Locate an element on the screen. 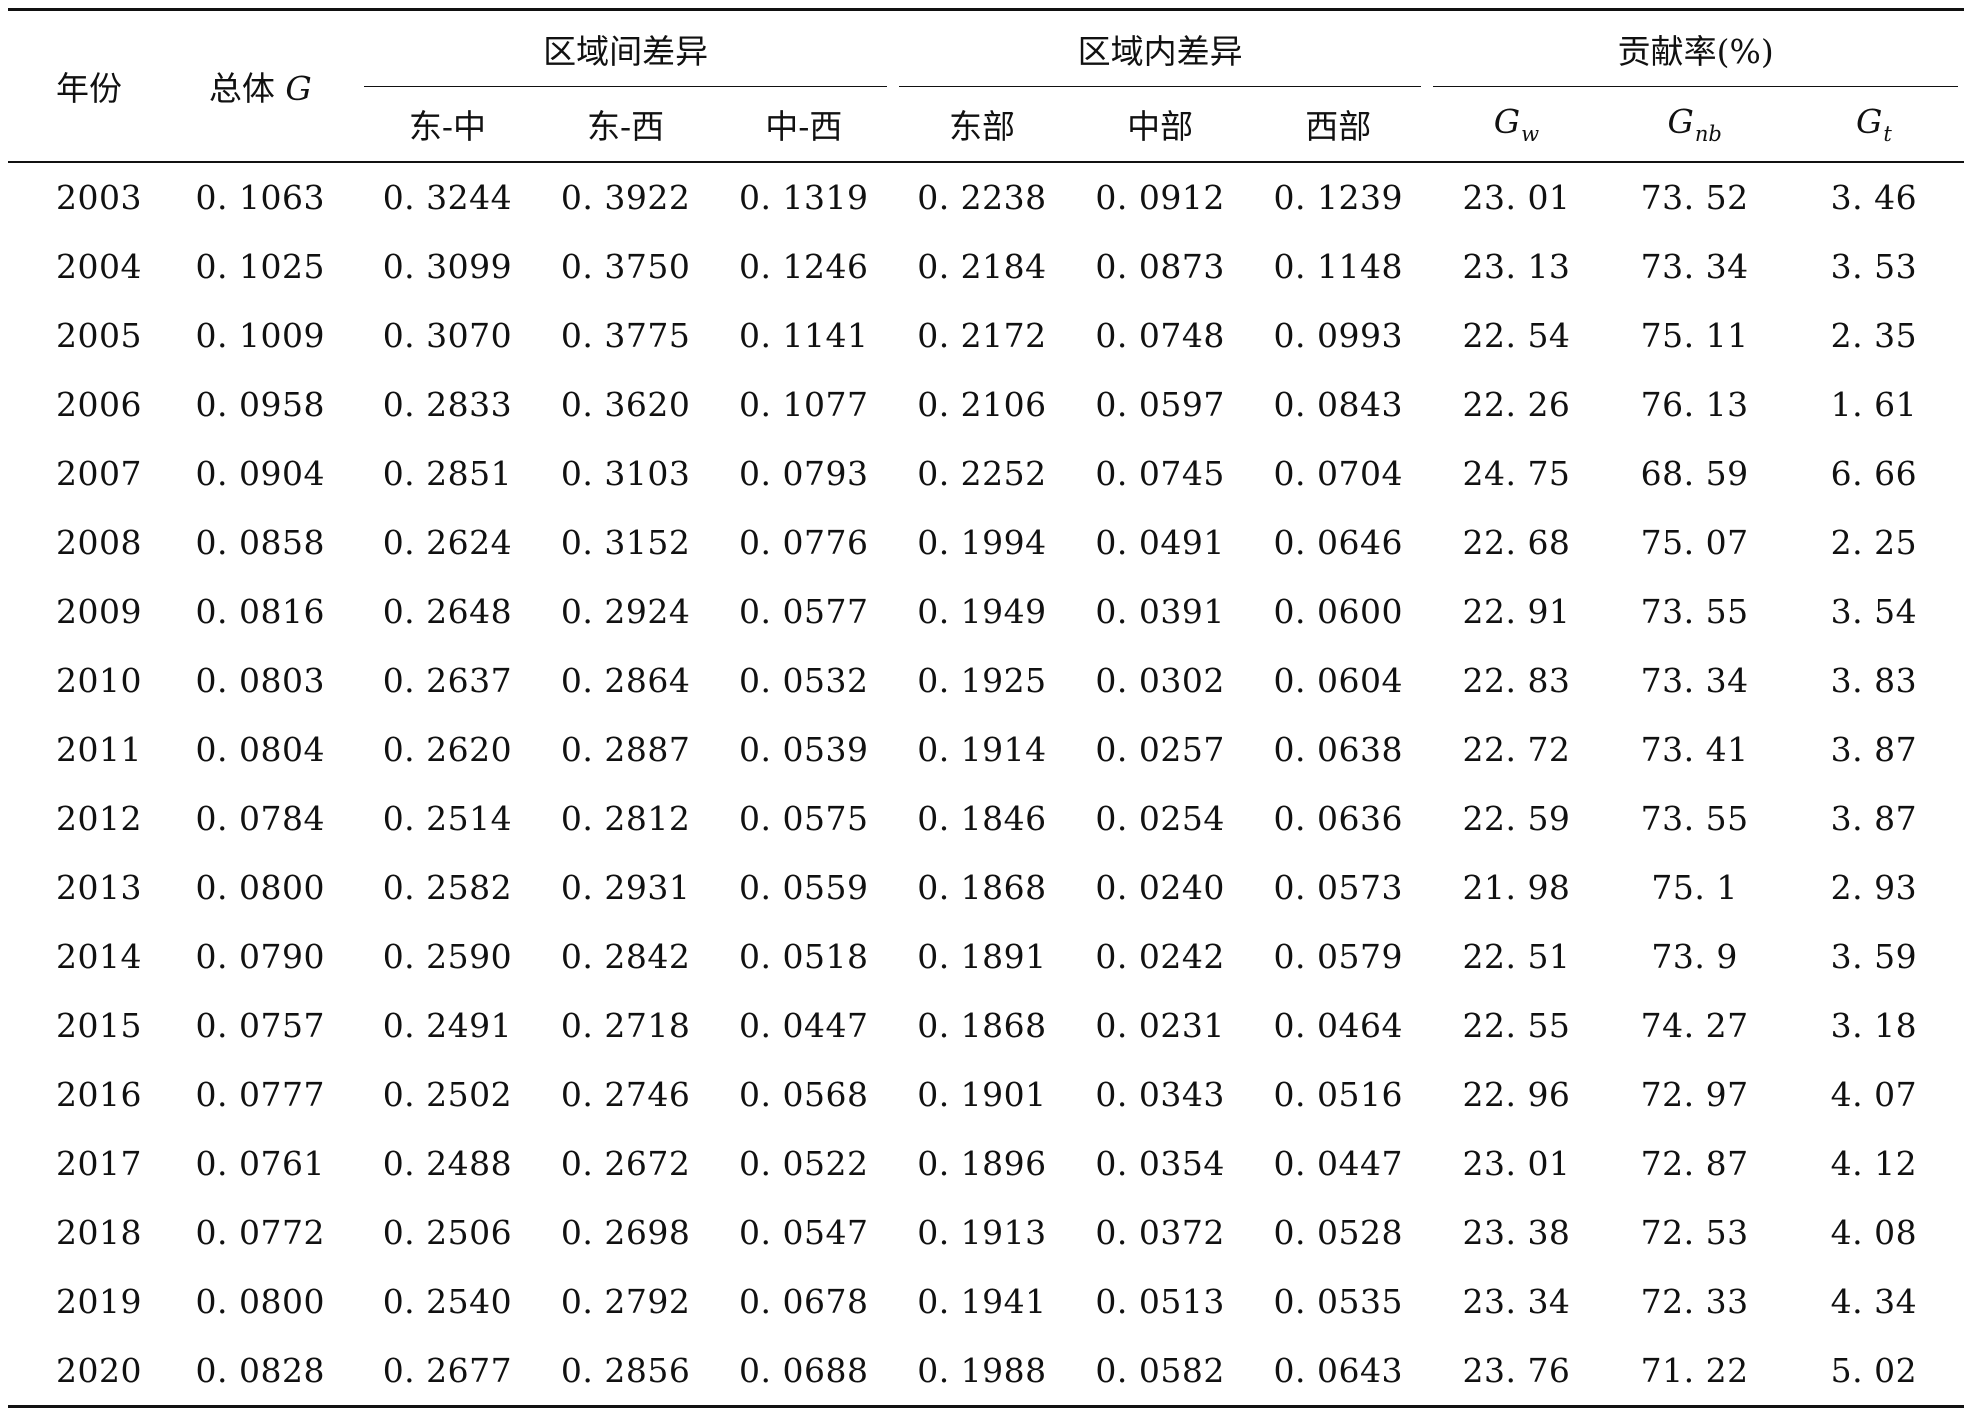 Image resolution: width=1971 pixels, height=1422 pixels. table-cell: 0. 3244 is located at coordinates (447, 197).